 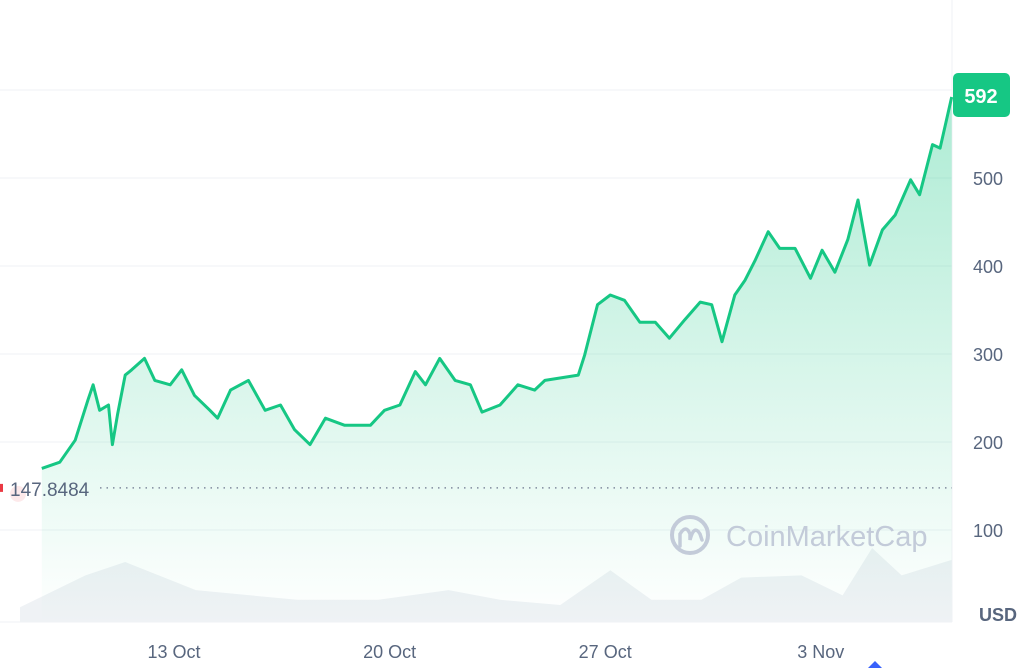 What do you see at coordinates (605, 652) in the screenshot?
I see `x-tick-label: 27 Oct` at bounding box center [605, 652].